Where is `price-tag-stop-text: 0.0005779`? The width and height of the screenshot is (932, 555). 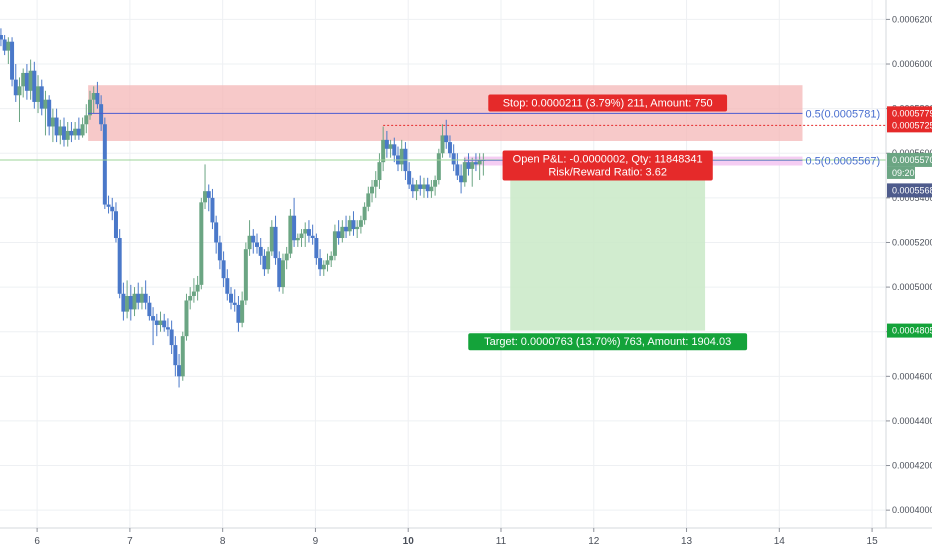
price-tag-stop-text: 0.0005779 is located at coordinates (912, 113).